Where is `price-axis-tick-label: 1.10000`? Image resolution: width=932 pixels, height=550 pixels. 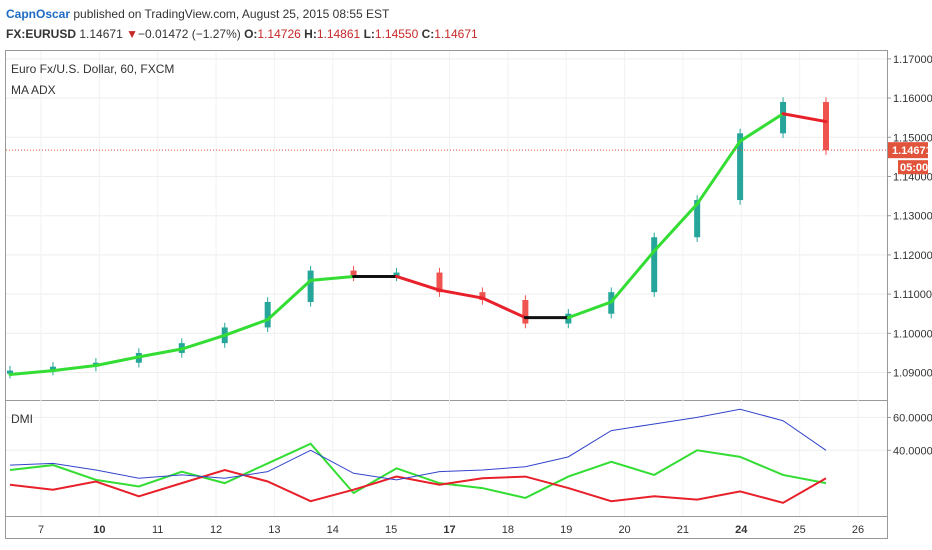
price-axis-tick-label: 1.10000 is located at coordinates (912, 334).